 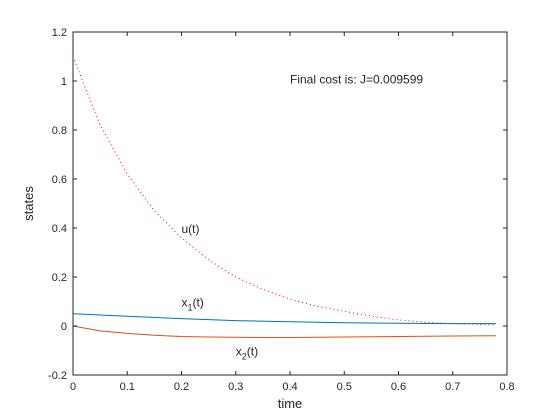 What do you see at coordinates (290, 403) in the screenshot?
I see `x-axis-label: time` at bounding box center [290, 403].